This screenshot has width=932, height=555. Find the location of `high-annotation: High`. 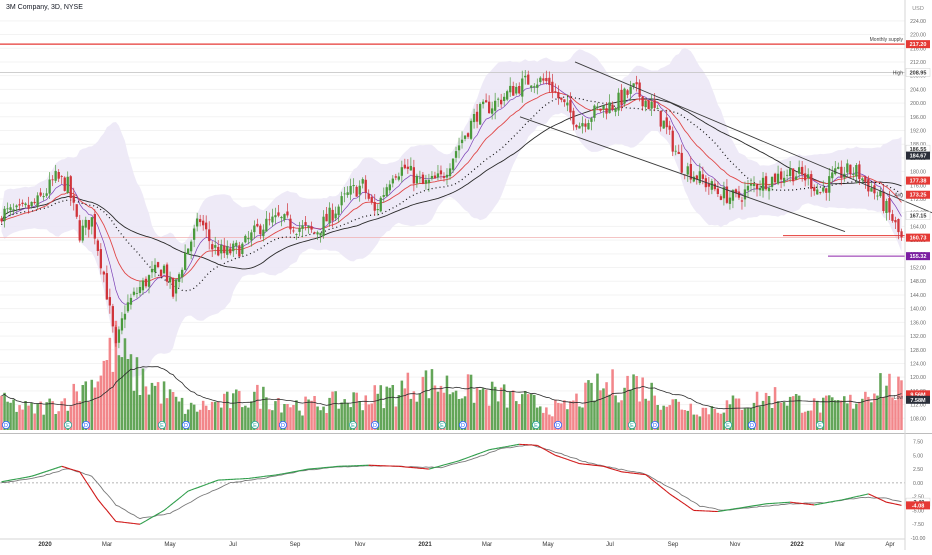

high-annotation: High is located at coordinates (898, 73).